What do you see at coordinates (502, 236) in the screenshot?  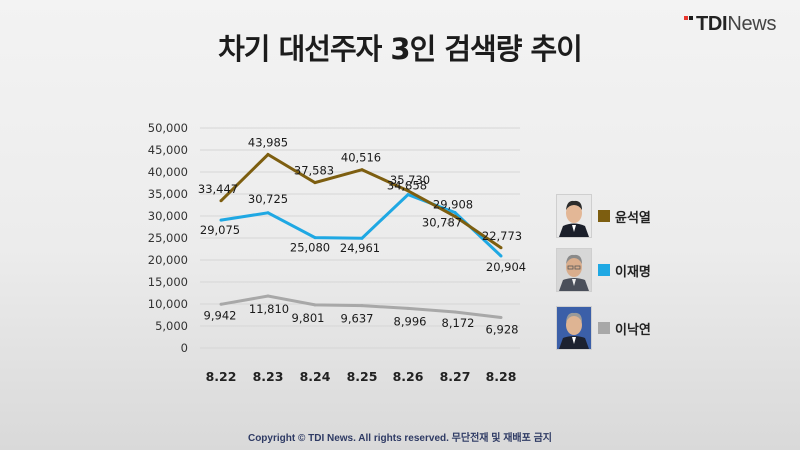 I see `data-label-yoon: 22,773` at bounding box center [502, 236].